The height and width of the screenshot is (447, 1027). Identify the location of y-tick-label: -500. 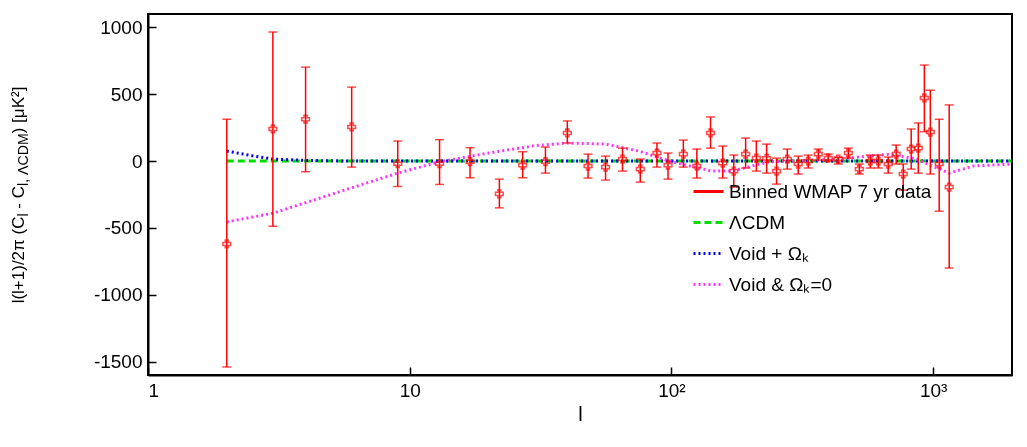
(123, 228).